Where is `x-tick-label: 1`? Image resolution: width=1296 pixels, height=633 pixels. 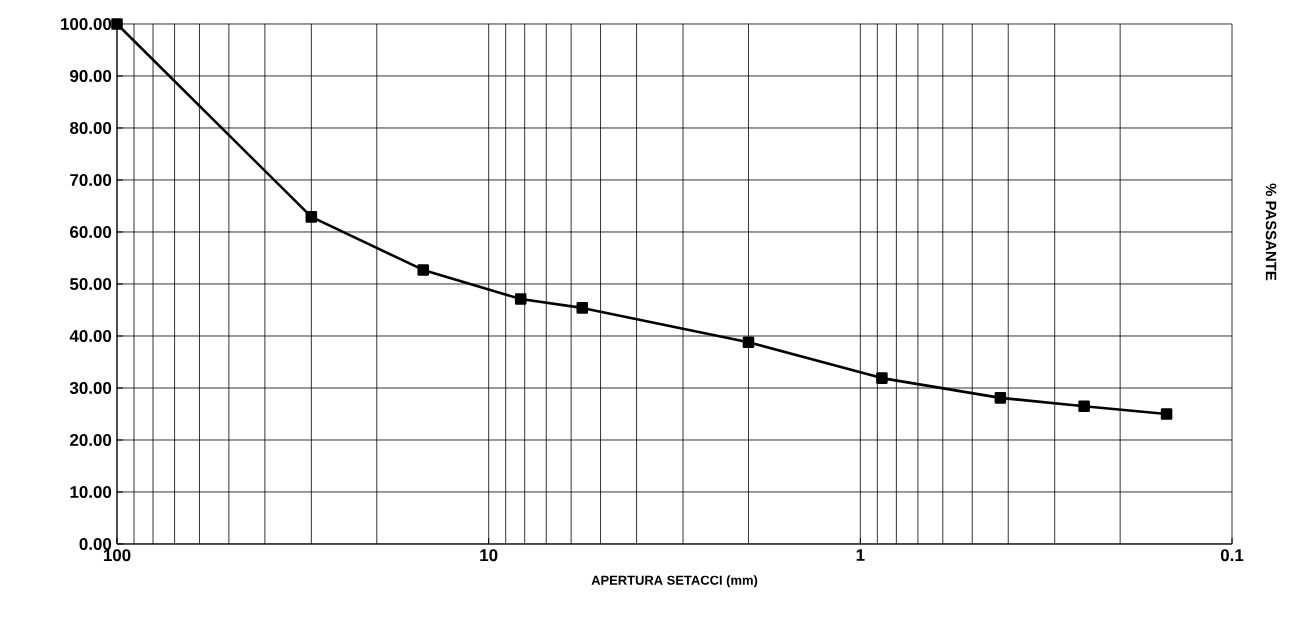 x-tick-label: 1 is located at coordinates (860, 555).